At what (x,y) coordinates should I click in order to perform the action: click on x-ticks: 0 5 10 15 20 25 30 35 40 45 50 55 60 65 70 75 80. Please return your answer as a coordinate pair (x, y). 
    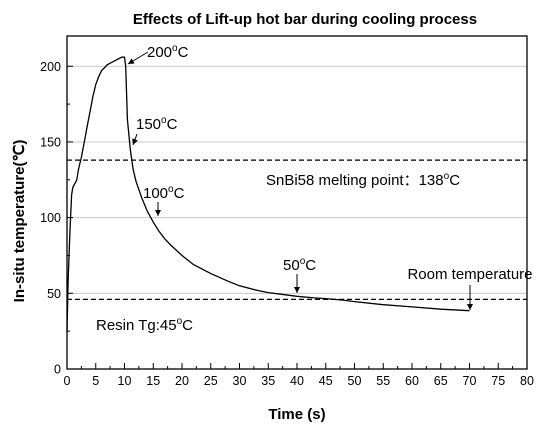
    Looking at the image, I should click on (299, 375).